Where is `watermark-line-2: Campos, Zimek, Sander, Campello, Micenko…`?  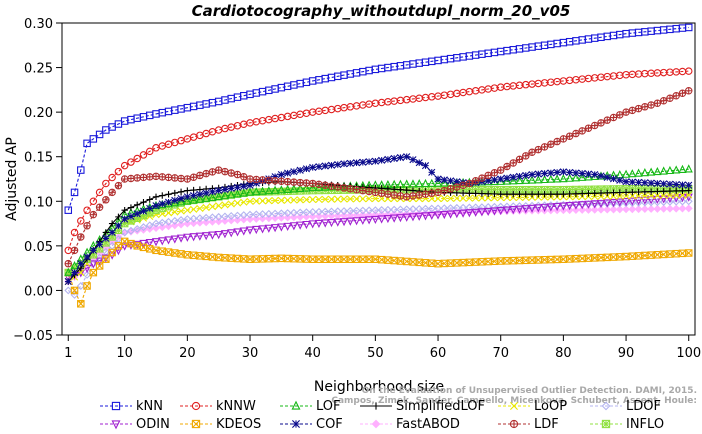
watermark-line-2: Campos, Zimek, Sander, Campello, Micenko… is located at coordinates (514, 401).